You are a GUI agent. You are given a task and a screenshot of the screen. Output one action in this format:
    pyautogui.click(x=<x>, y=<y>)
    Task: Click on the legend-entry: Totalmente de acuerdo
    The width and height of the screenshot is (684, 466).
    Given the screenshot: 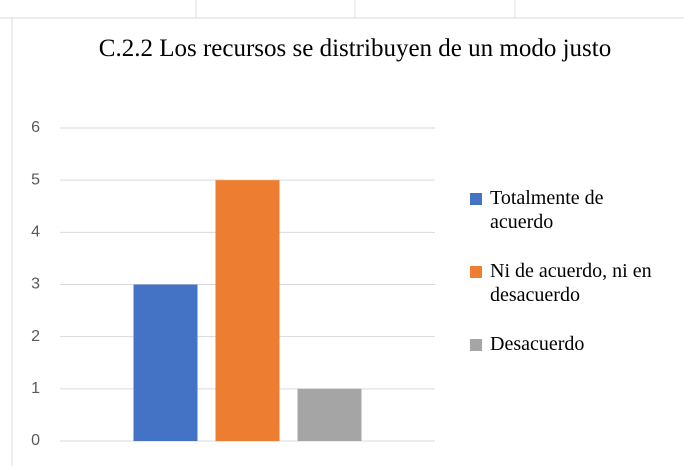 What is the action you would take?
    pyautogui.click(x=570, y=210)
    